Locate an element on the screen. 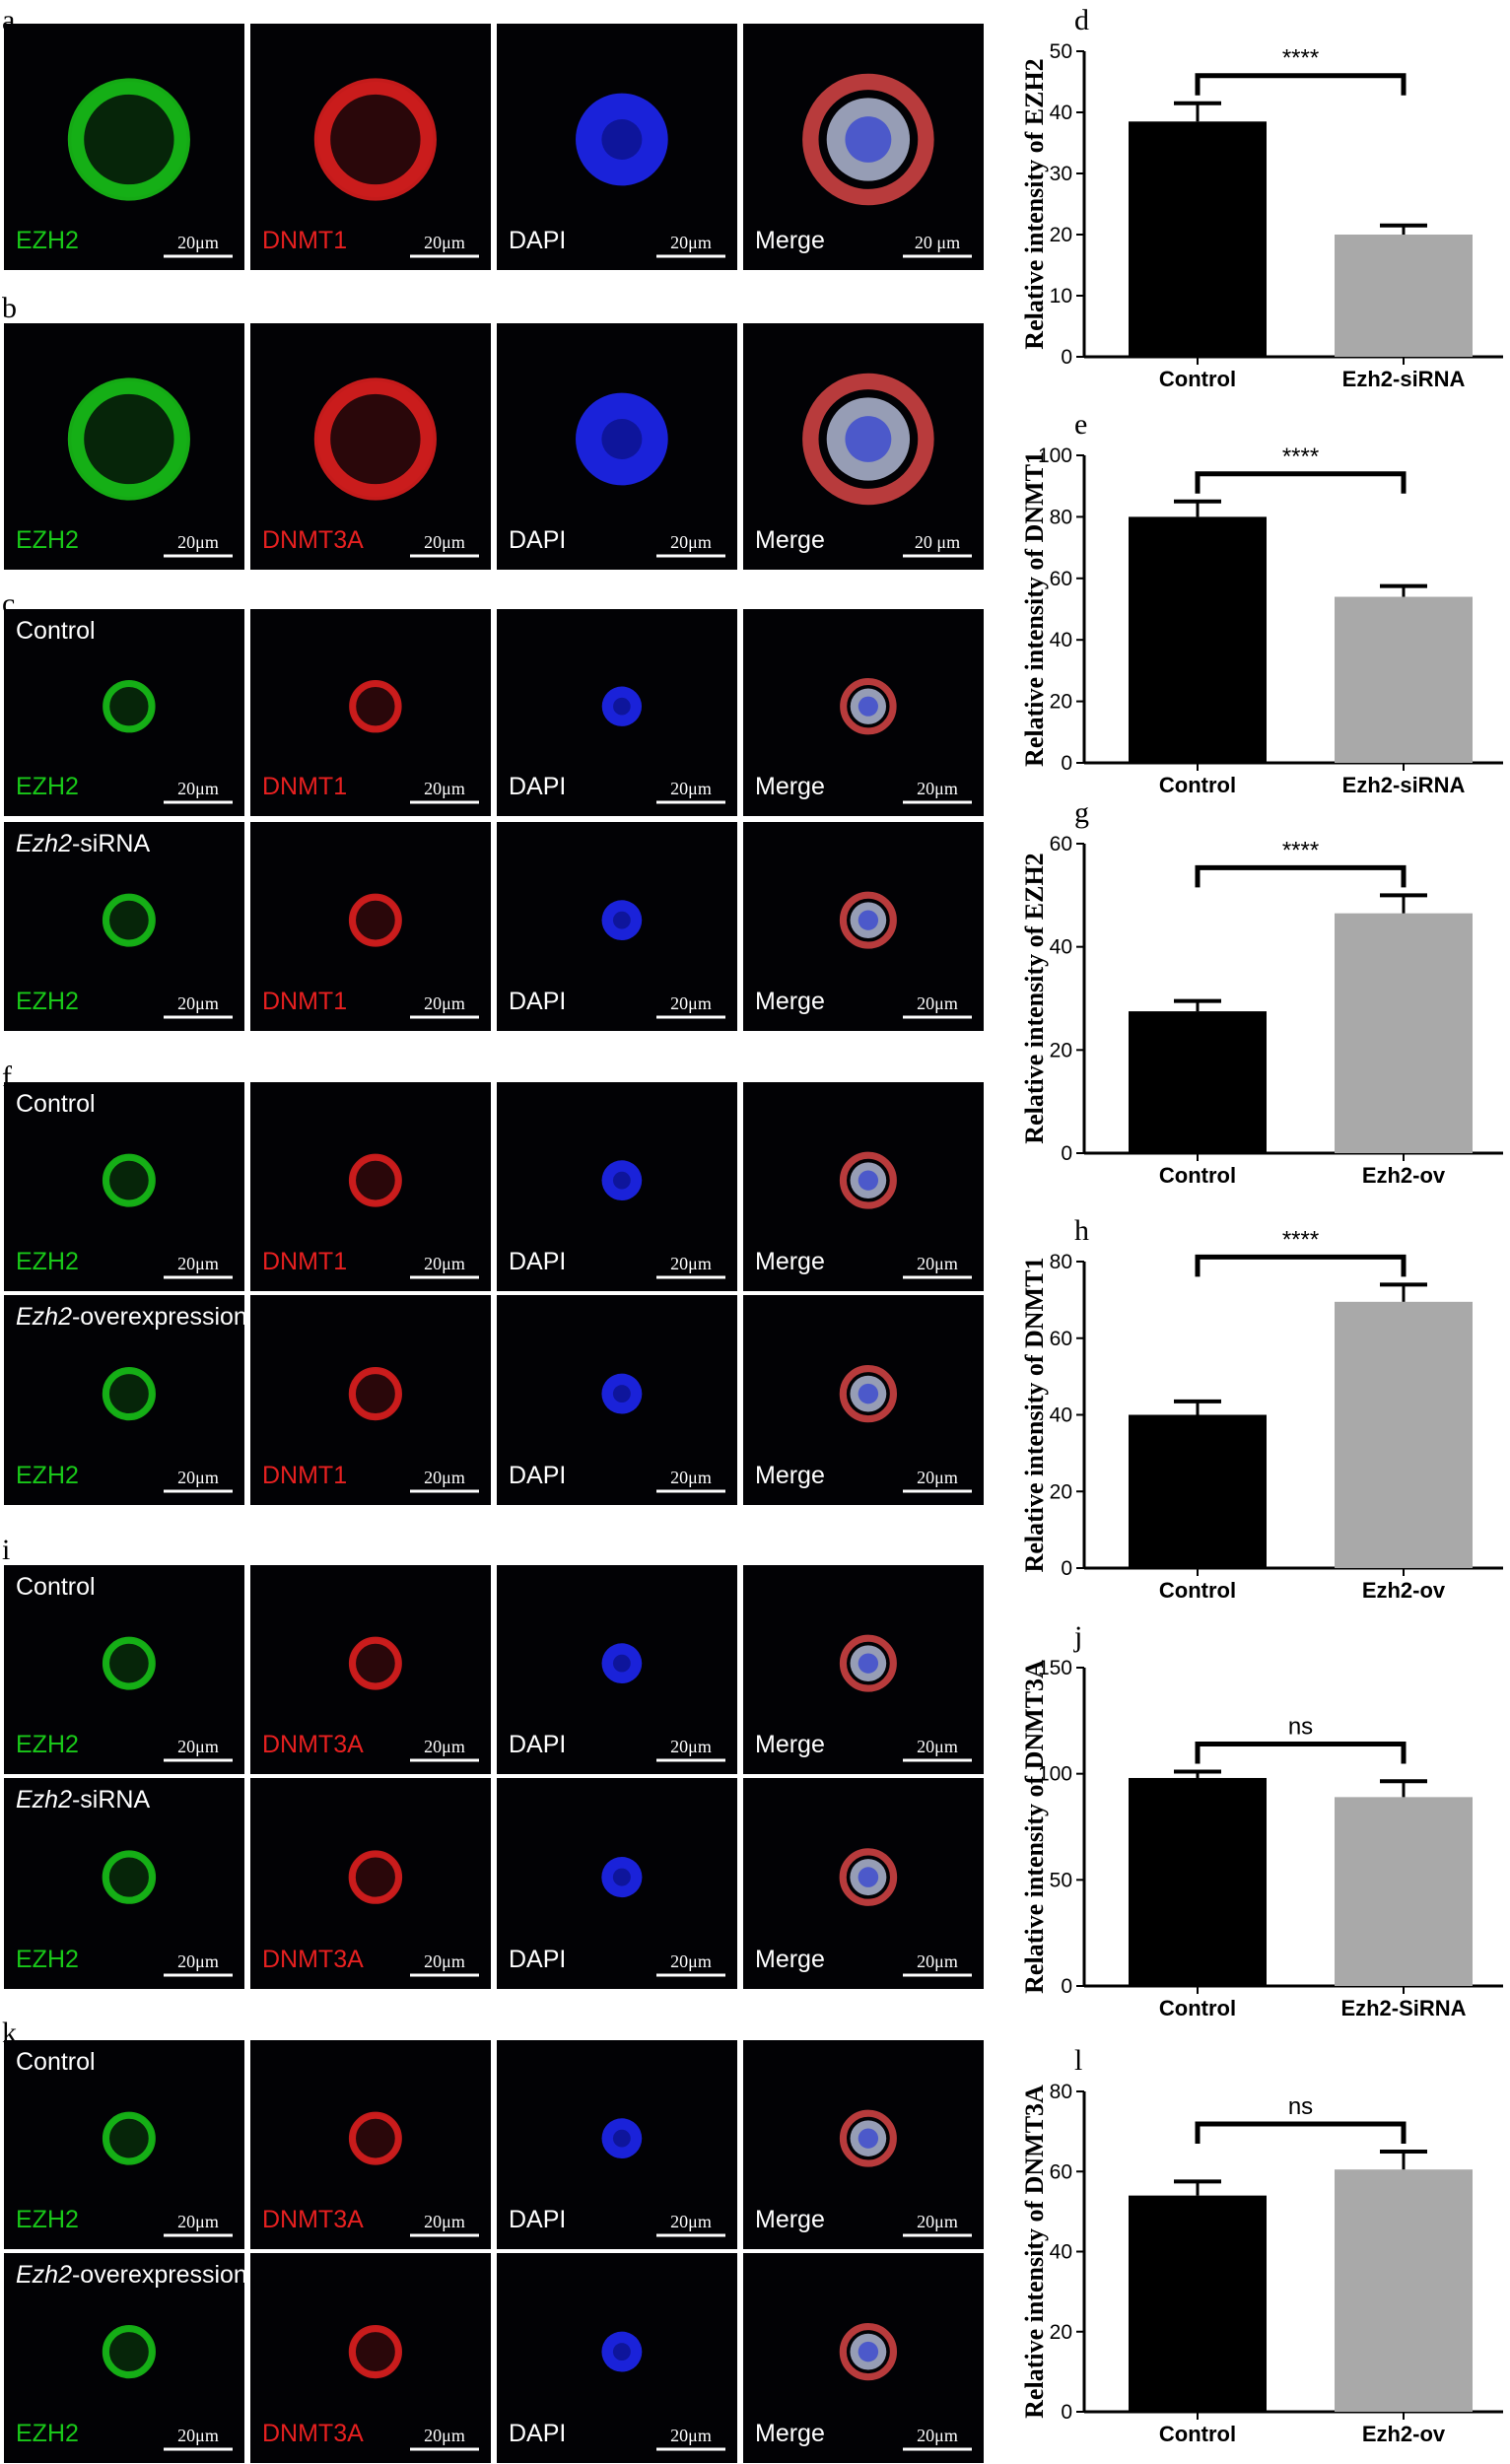 The image size is (1510, 2464). x-category-label: Ezh2-SiRNA is located at coordinates (1403, 2008).